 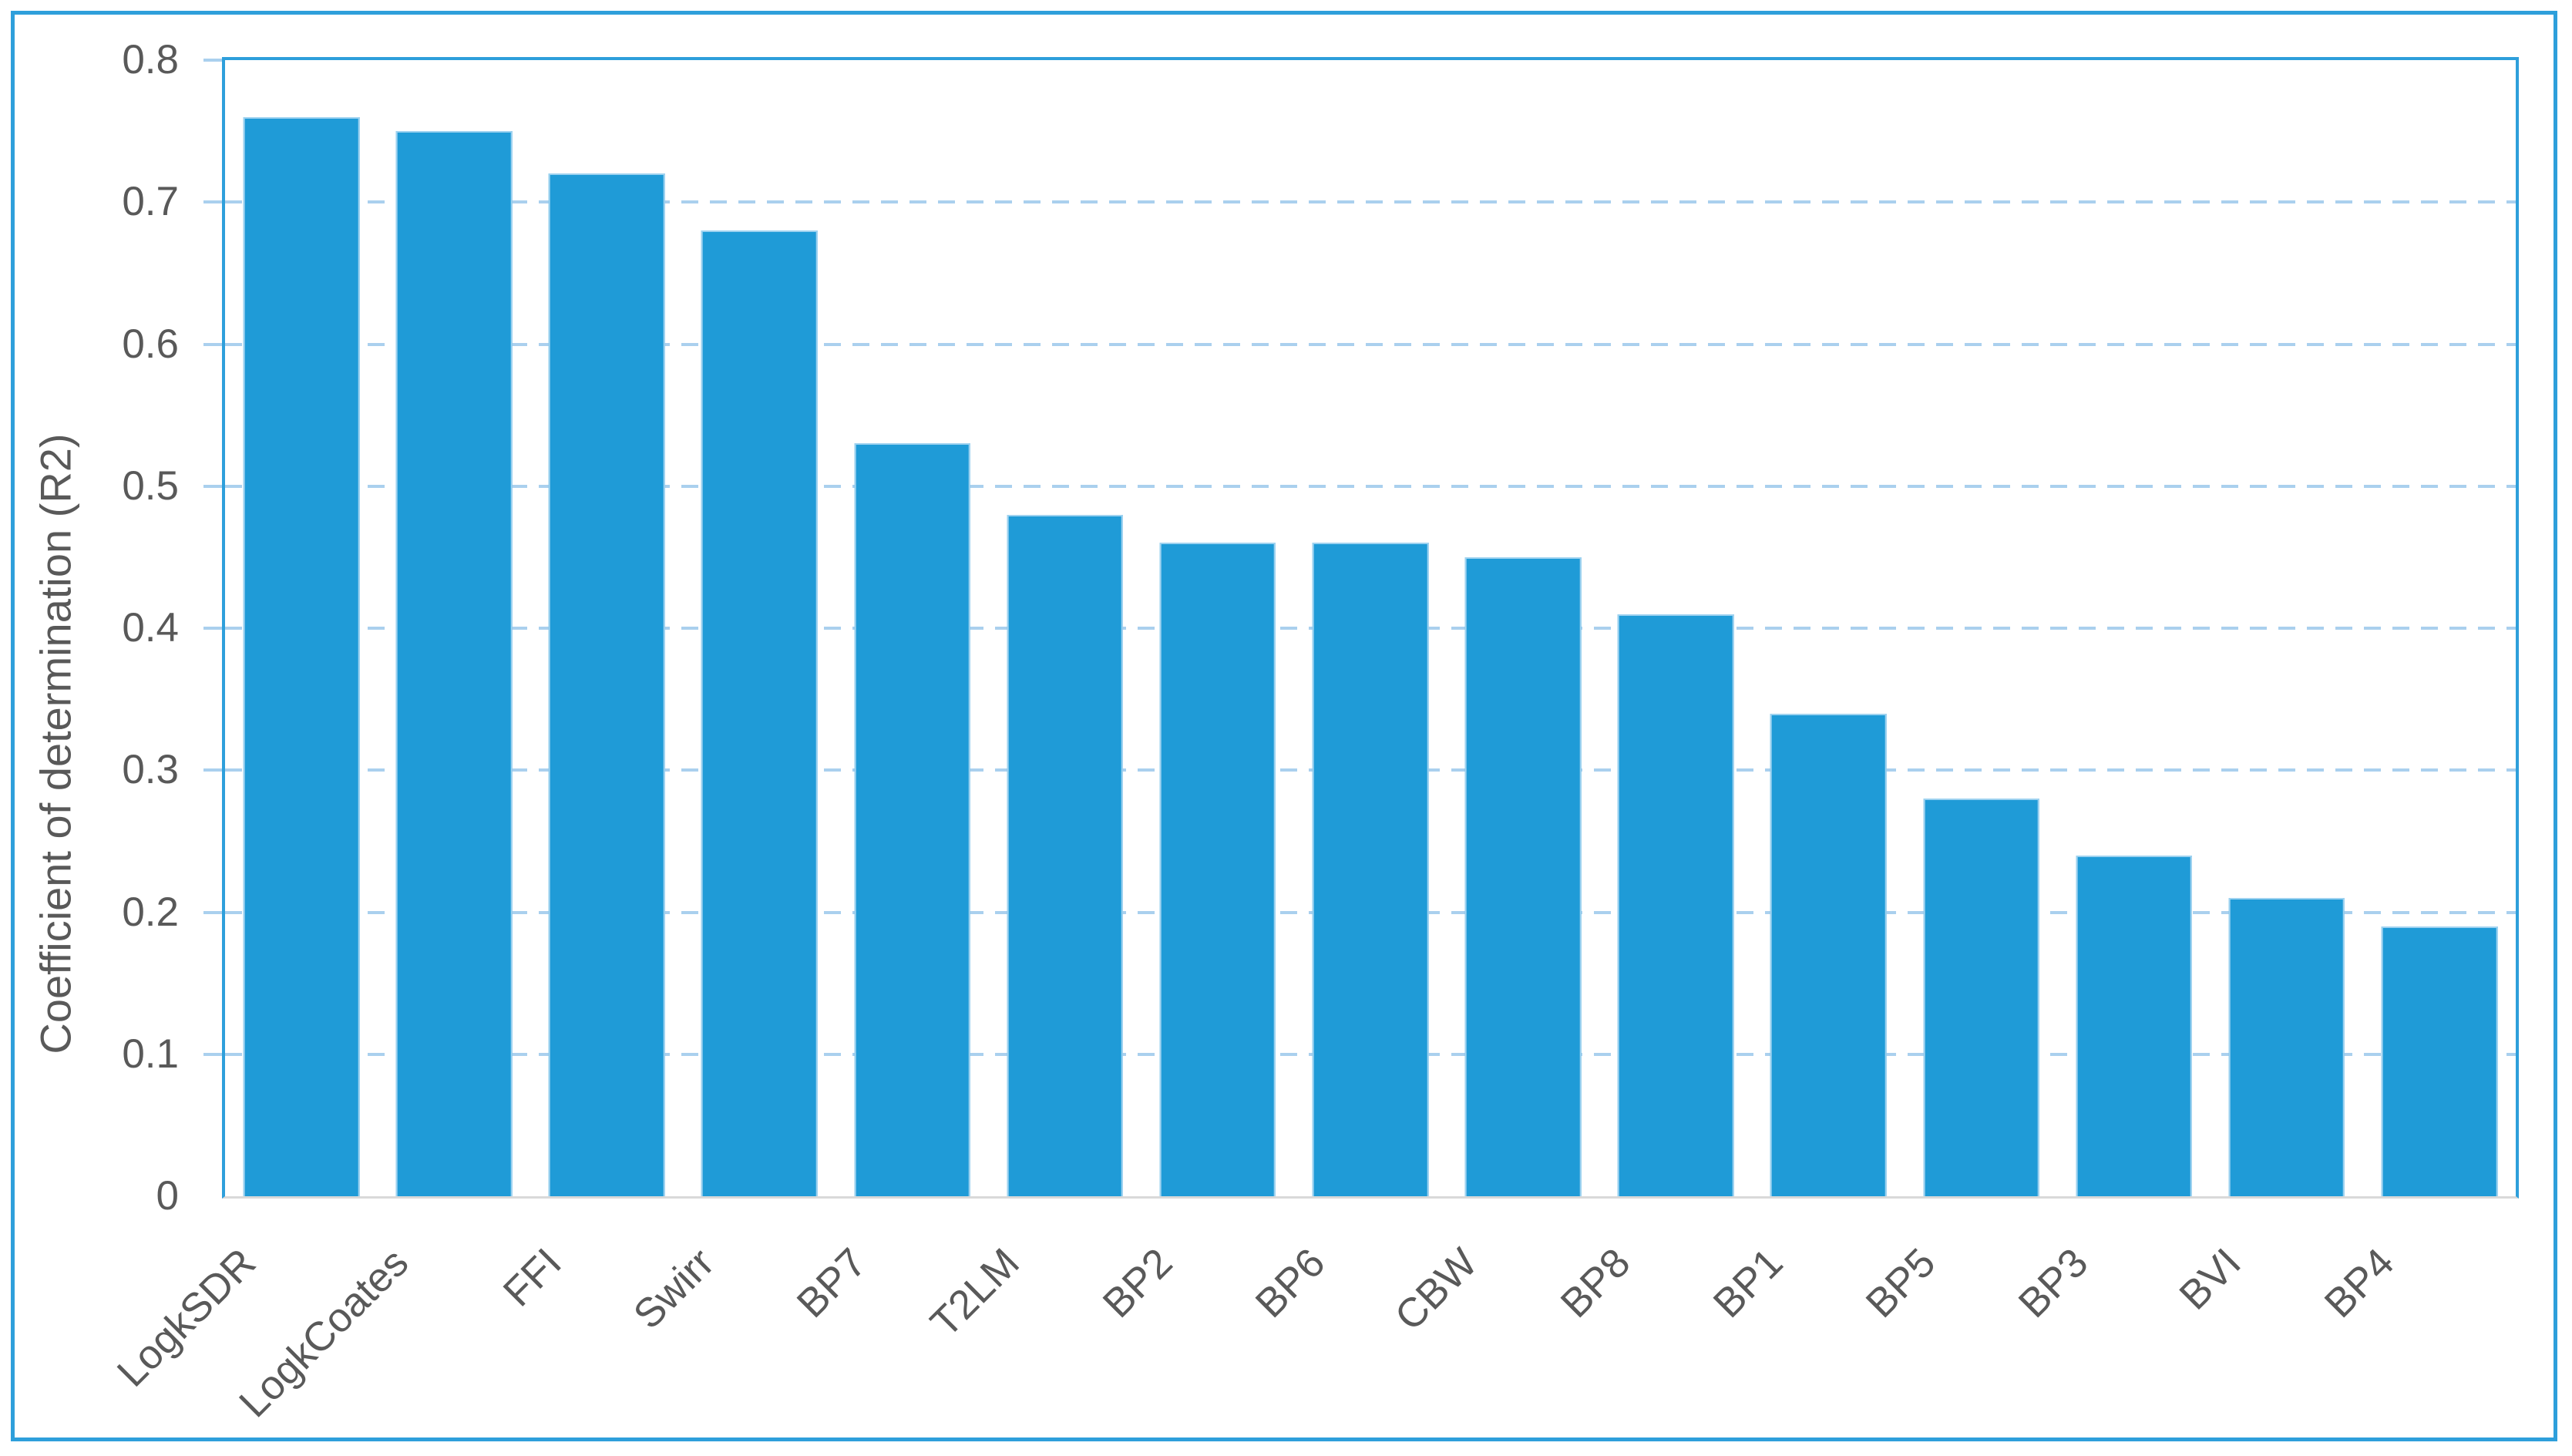 I want to click on x-category-label: BVI, so click(x=2210, y=1279).